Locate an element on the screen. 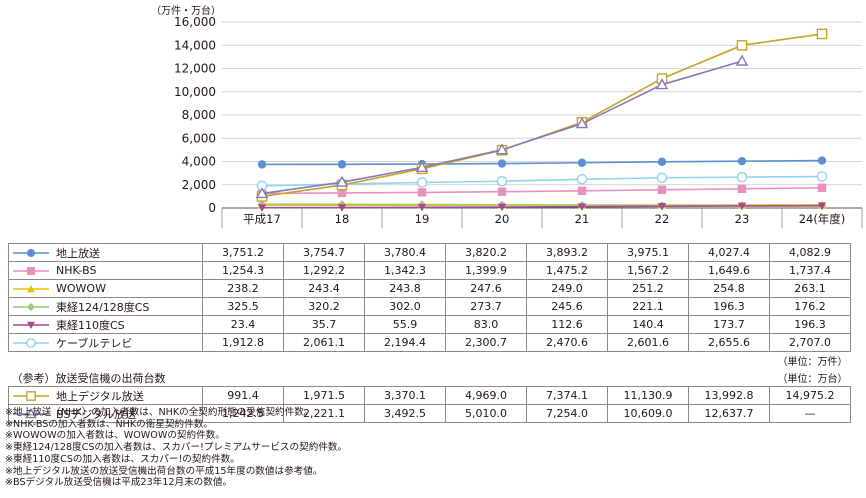  y-tick-label: 12,000 is located at coordinates (195, 69).